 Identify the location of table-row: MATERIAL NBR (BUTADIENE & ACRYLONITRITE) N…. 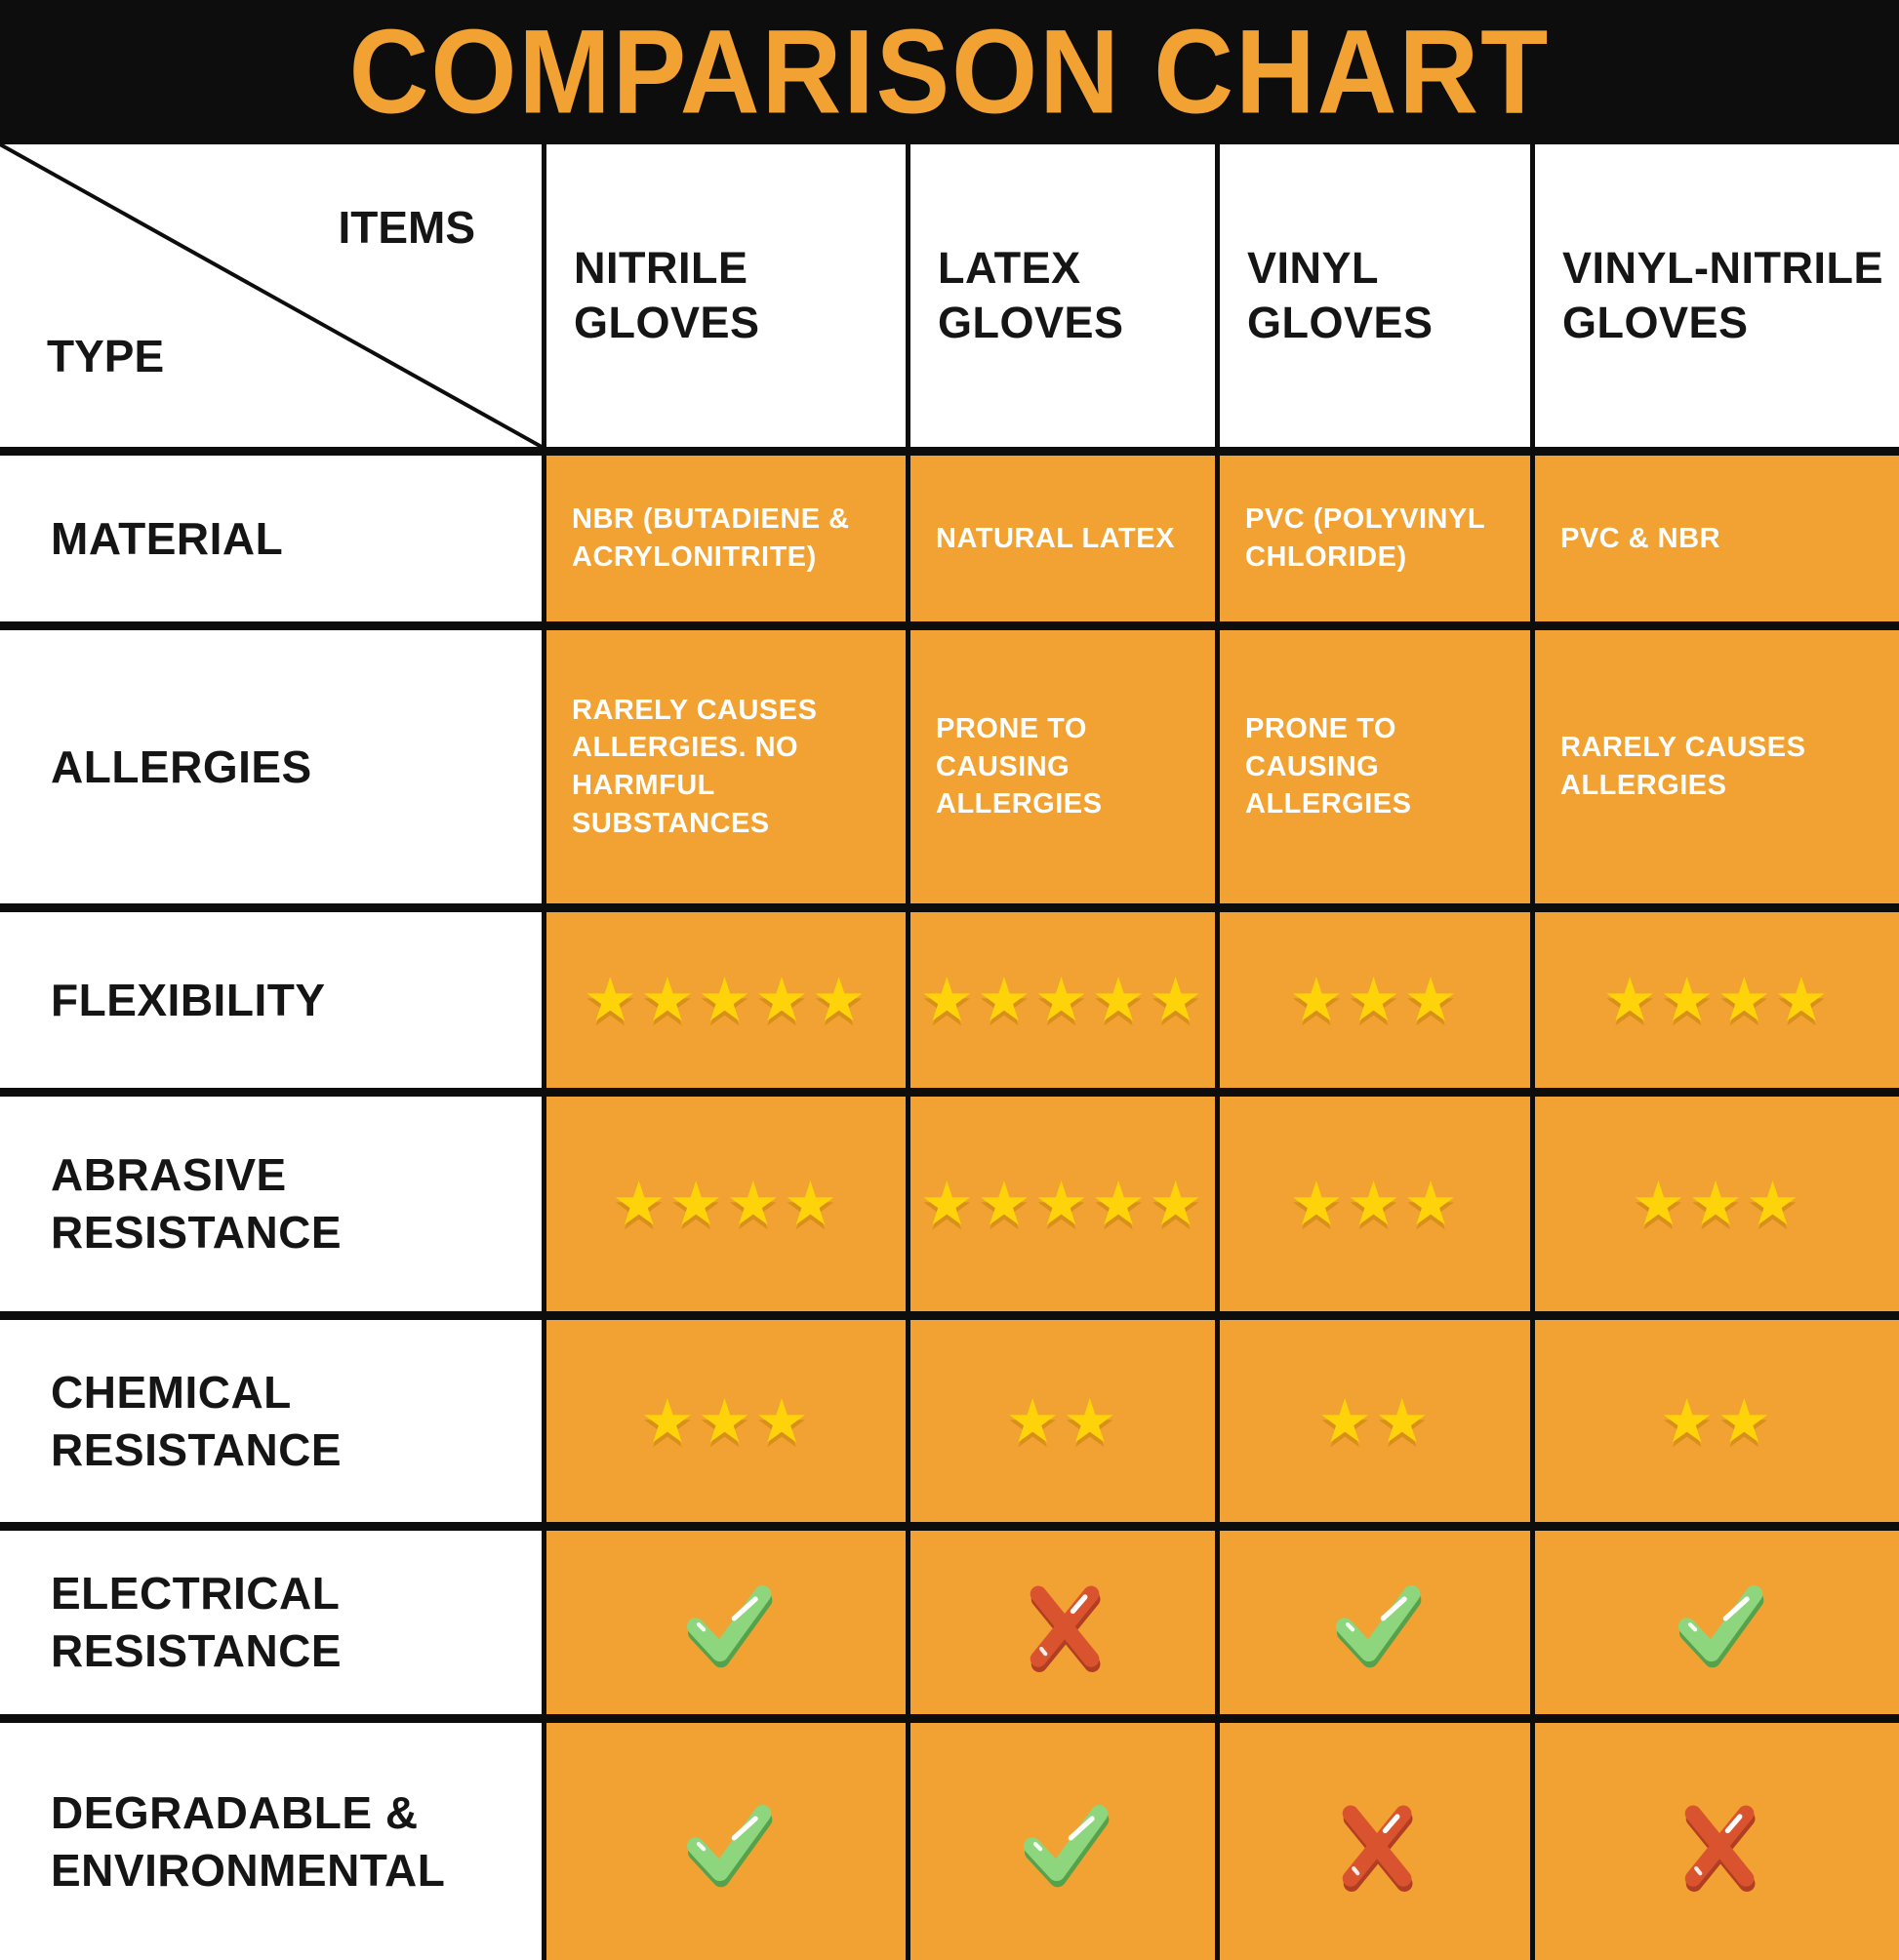
(950, 543).